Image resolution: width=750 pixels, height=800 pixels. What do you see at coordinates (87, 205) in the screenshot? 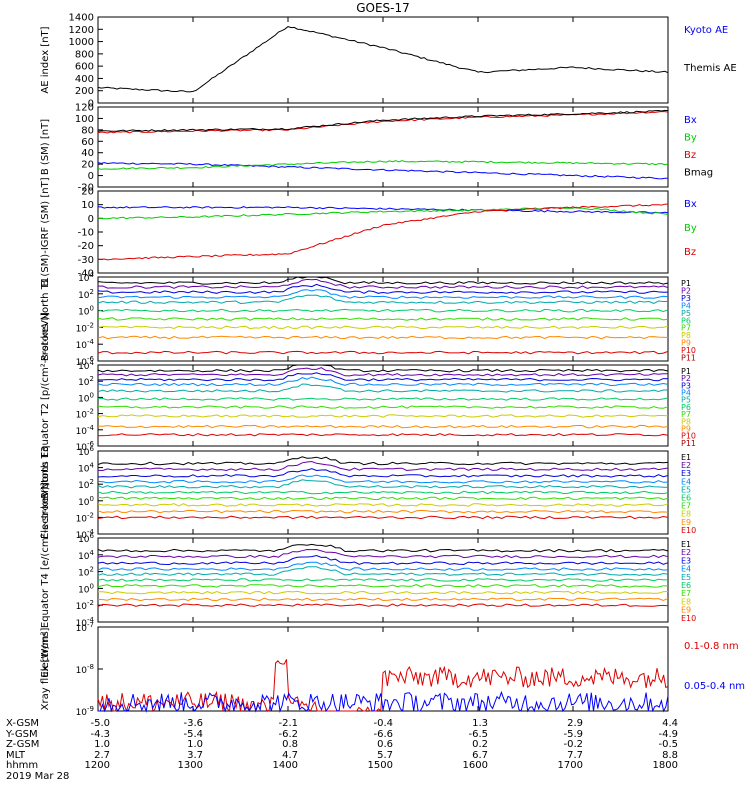
I see `y-tick-label: 10` at bounding box center [87, 205].